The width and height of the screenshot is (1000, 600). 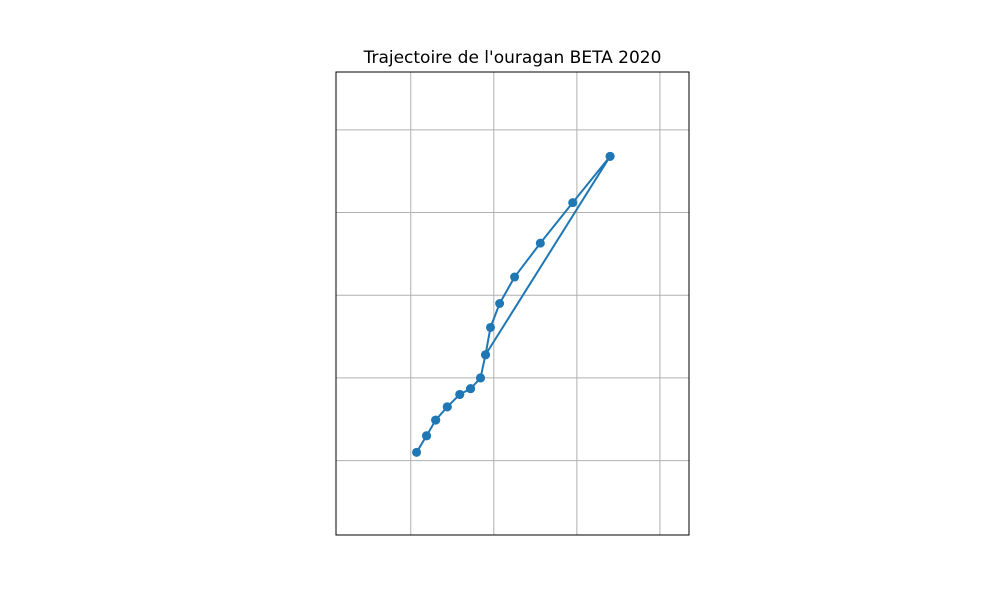 I want to click on series-track, so click(x=513, y=304).